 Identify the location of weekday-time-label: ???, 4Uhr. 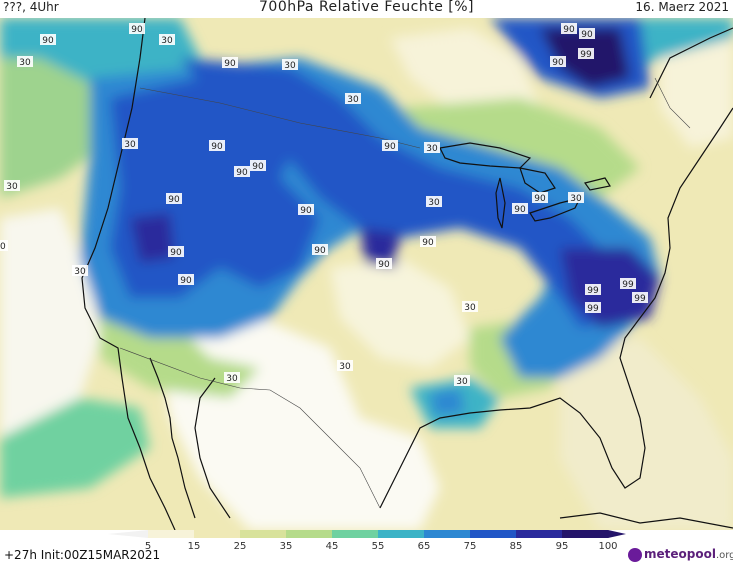
(31, 7).